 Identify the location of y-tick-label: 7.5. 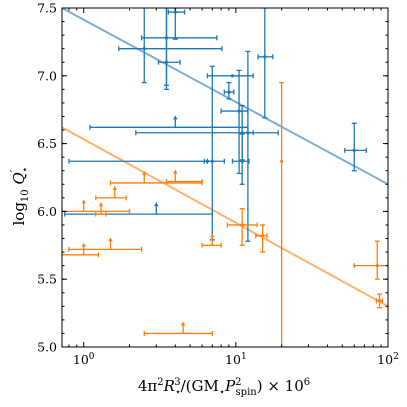
(47, 8).